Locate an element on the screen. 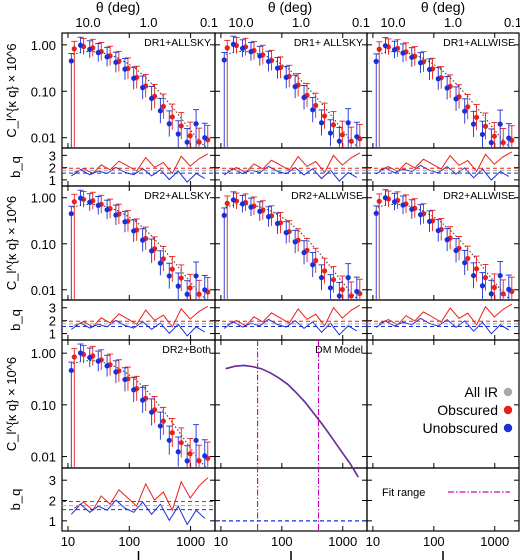 This screenshot has height=560, width=520. panel-label: DR2+Both is located at coordinates (186, 350).